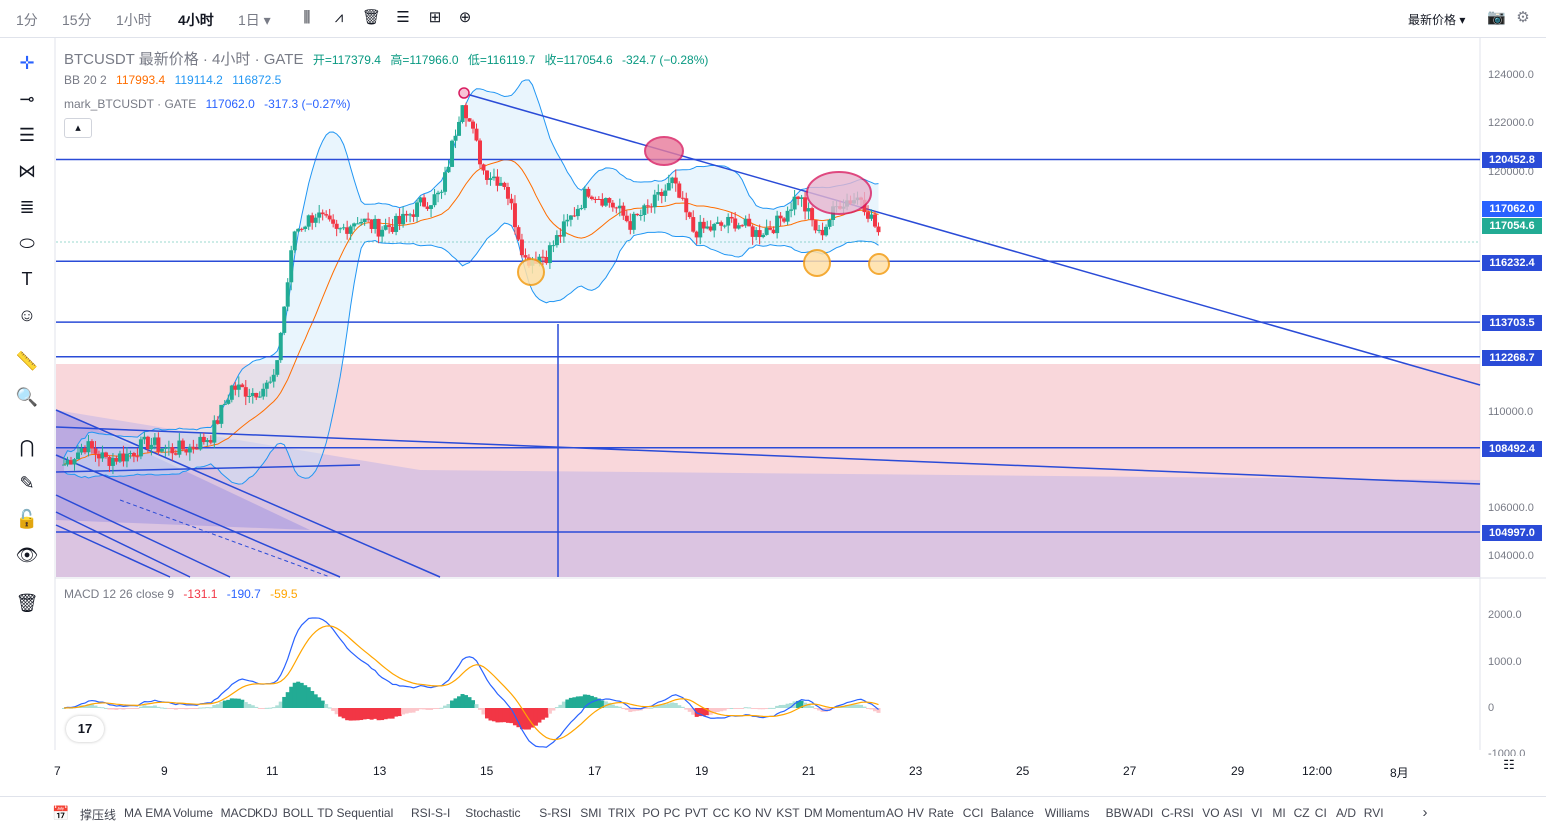 The width and height of the screenshot is (1546, 828). Describe the element at coordinates (27, 555) in the screenshot. I see `eye-icon: 👁` at that location.